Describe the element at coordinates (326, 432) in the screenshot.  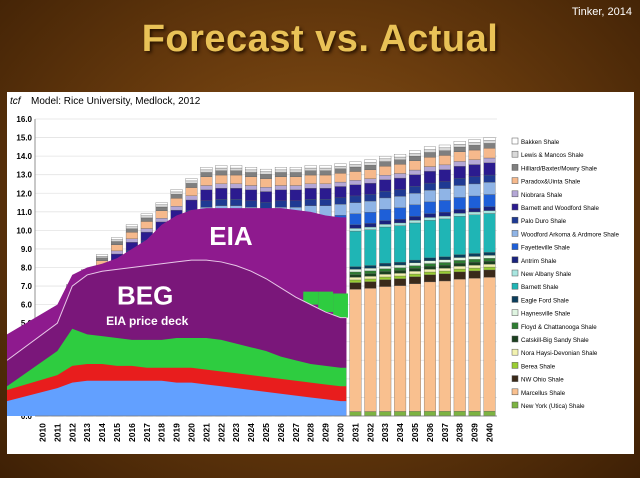
I see `x-tick-label: 2029` at that location.